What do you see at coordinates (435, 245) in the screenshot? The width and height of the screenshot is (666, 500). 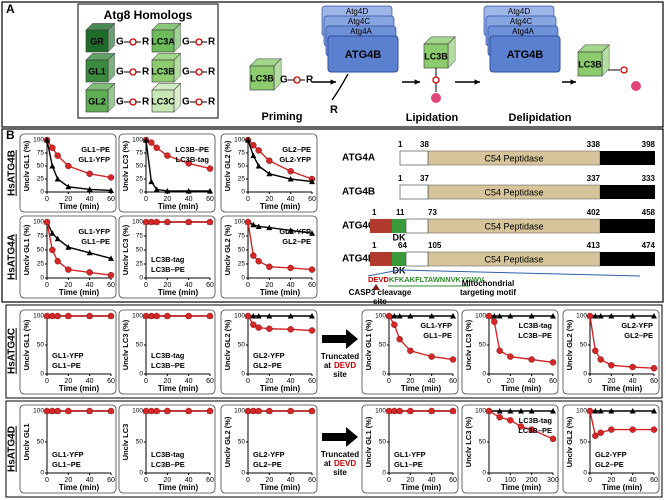 I see `residue-number: 105` at bounding box center [435, 245].